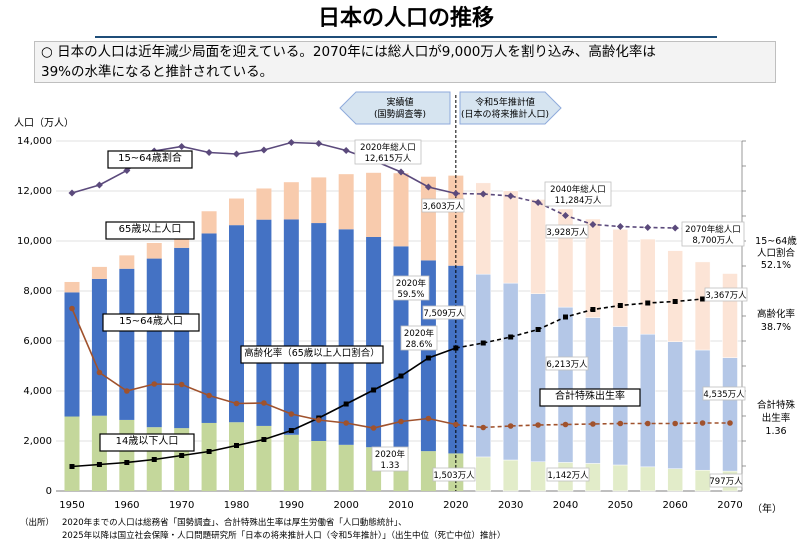 The width and height of the screenshot is (812, 546). I want to click on ratio-end-label: 人口割合, so click(776, 253).